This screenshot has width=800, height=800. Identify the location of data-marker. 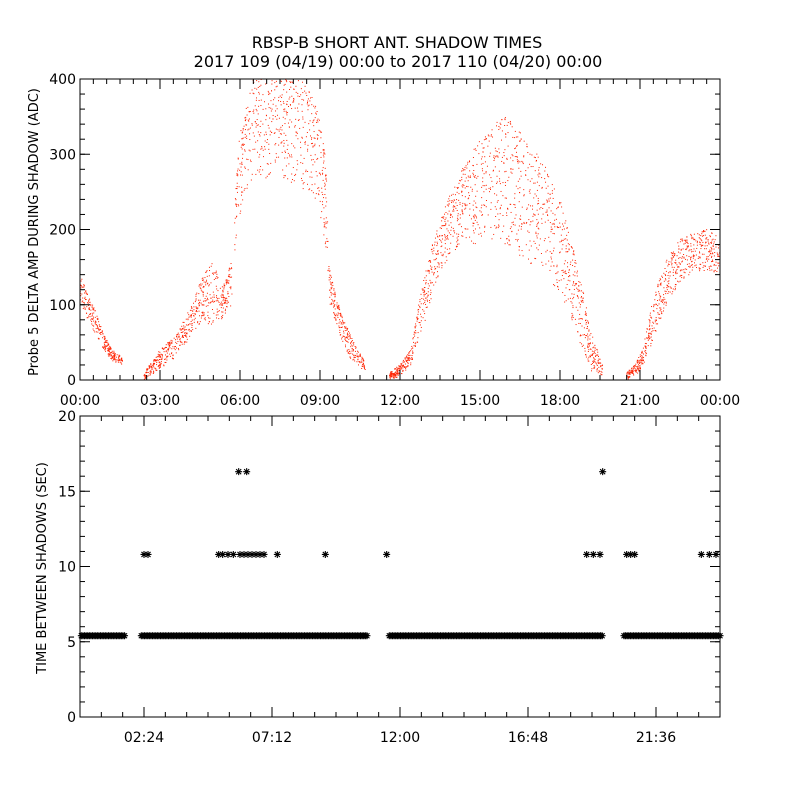
(277, 554).